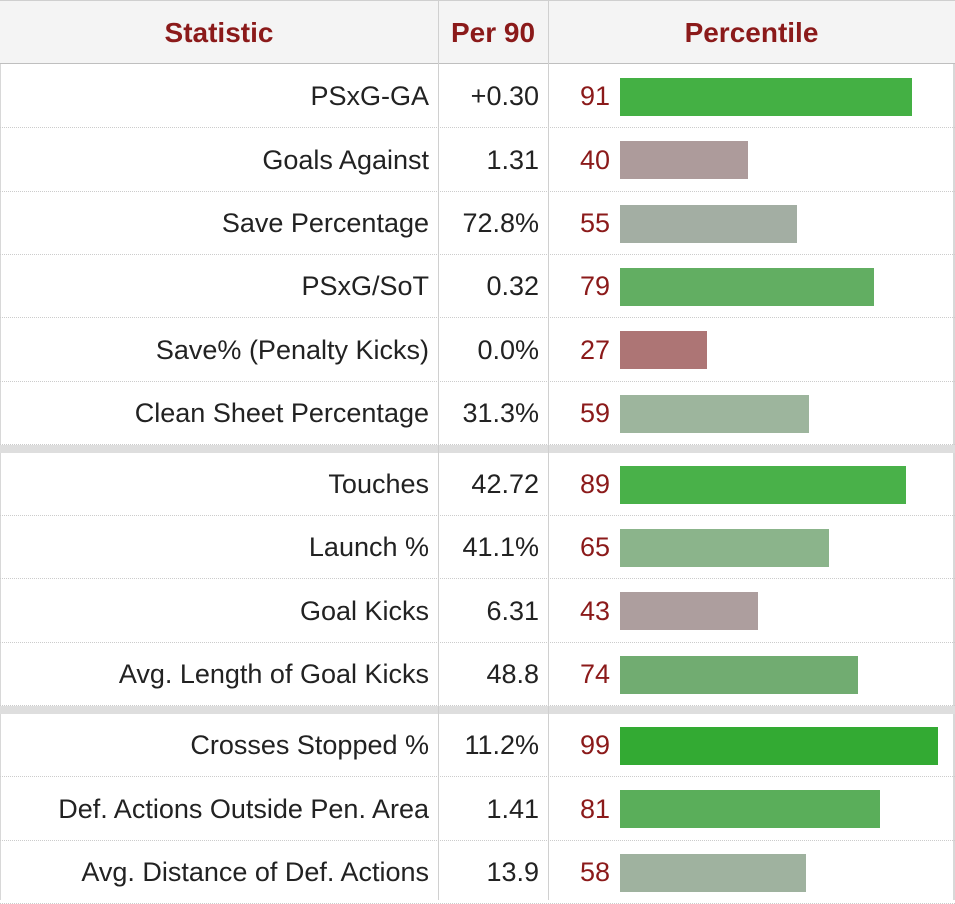  What do you see at coordinates (500, 223) in the screenshot?
I see `per-90-value: 72.8%` at bounding box center [500, 223].